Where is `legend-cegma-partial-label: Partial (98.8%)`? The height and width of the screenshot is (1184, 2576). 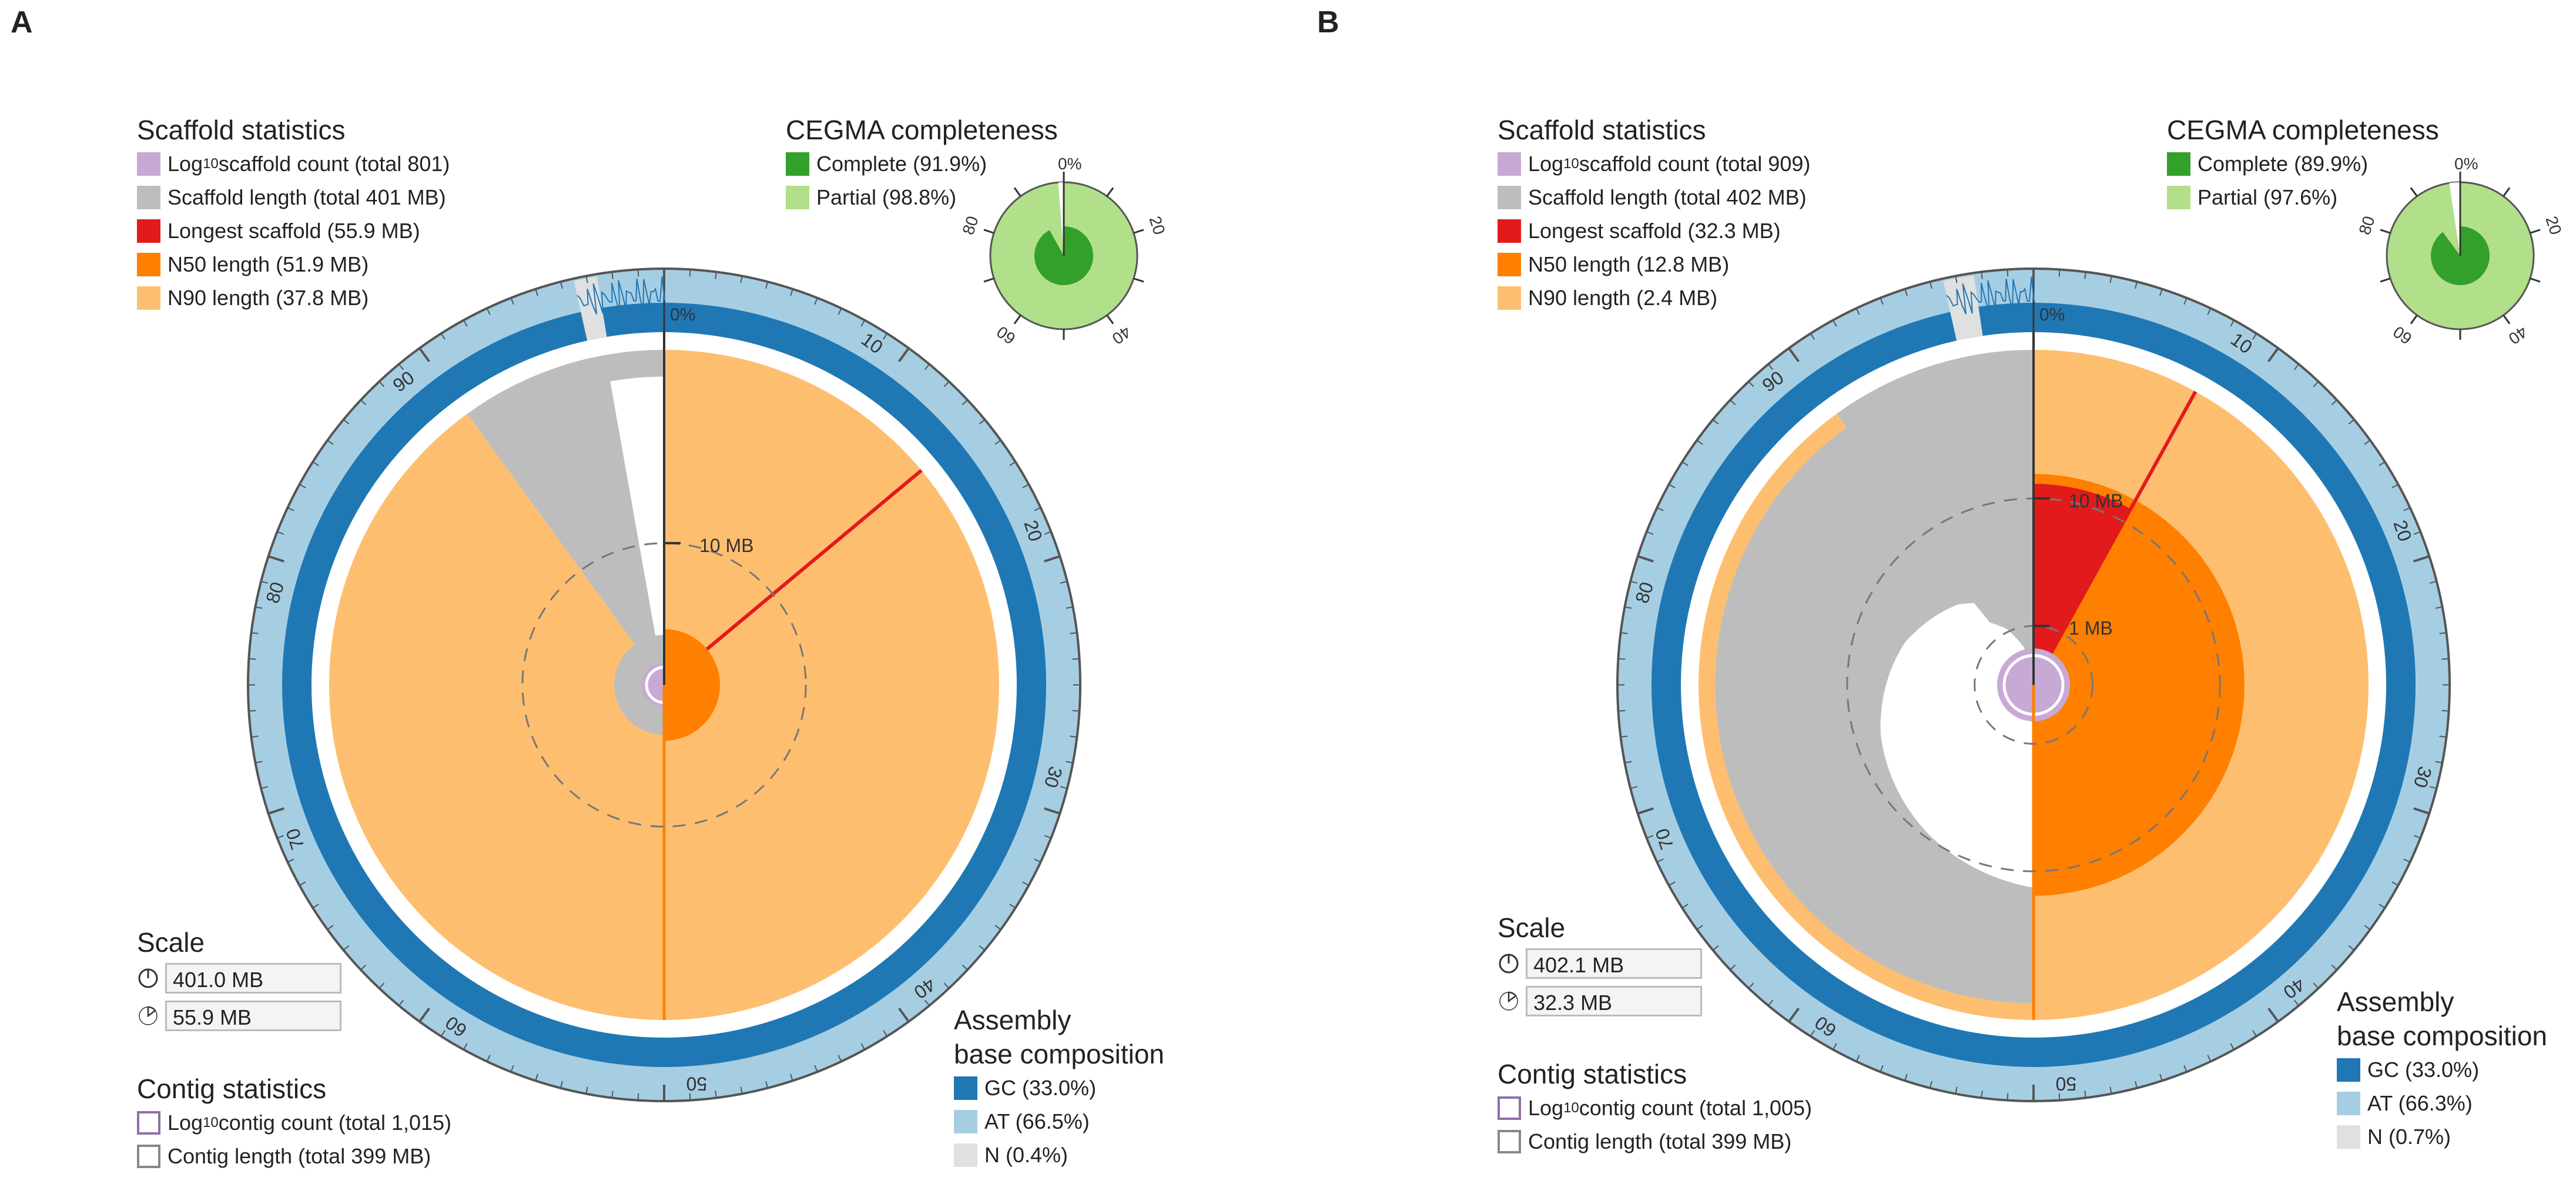 legend-cegma-partial-label: Partial (98.8%) is located at coordinates (886, 197).